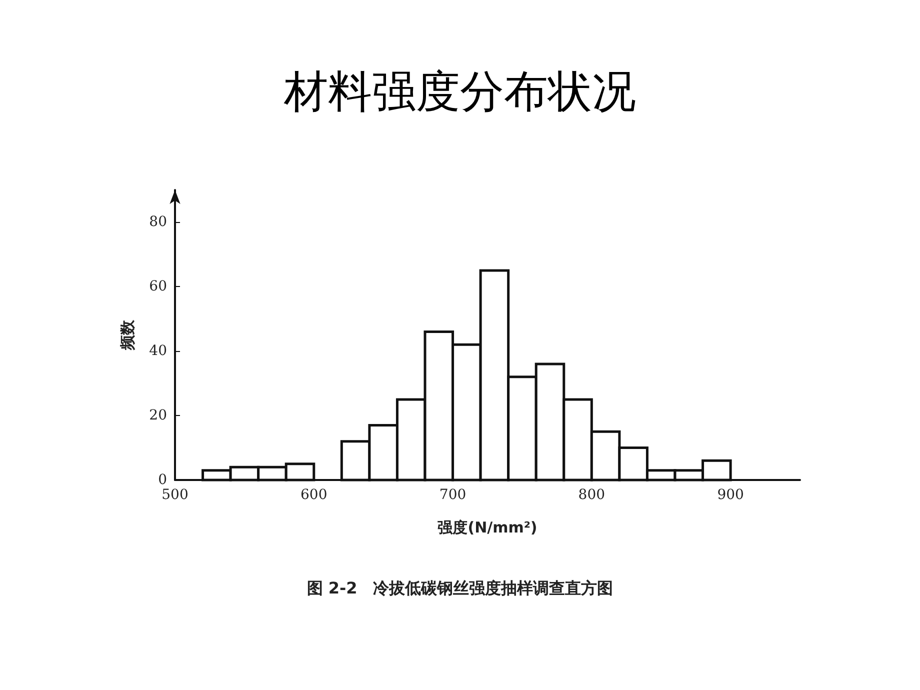  I want to click on y-tick-label: 80, so click(158, 222).